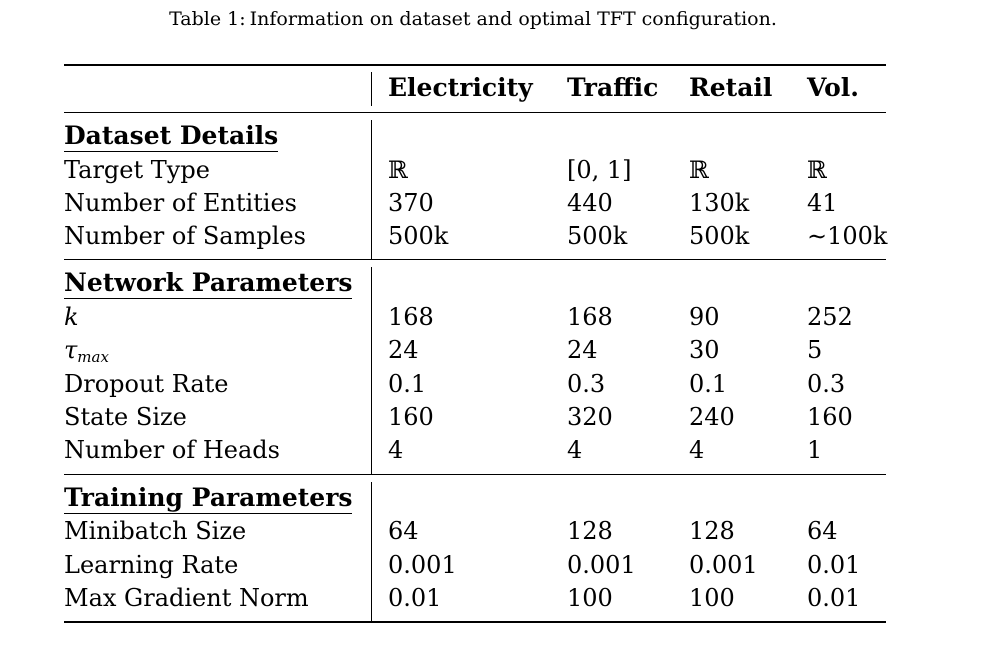  Describe the element at coordinates (185, 236) in the screenshot. I see `row-label-number-of-samples: Number of Samples` at that location.